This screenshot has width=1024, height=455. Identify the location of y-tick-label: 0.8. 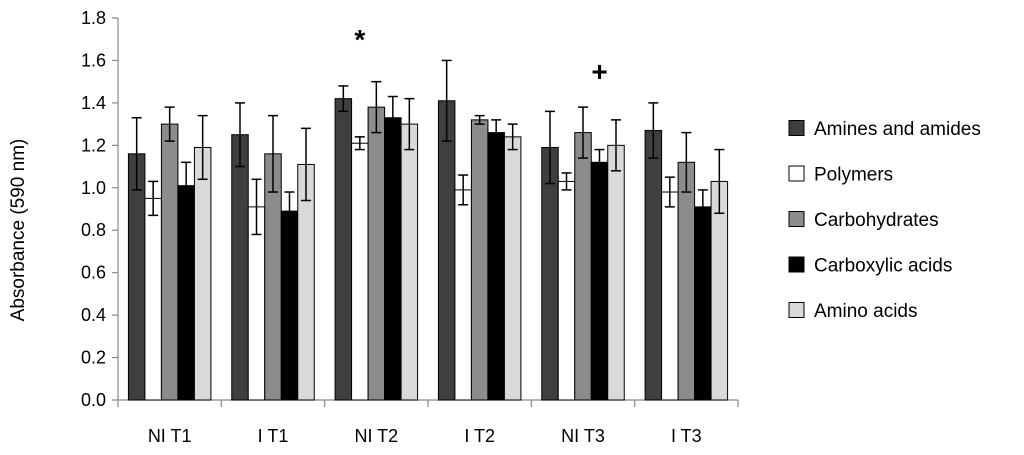
(93, 230).